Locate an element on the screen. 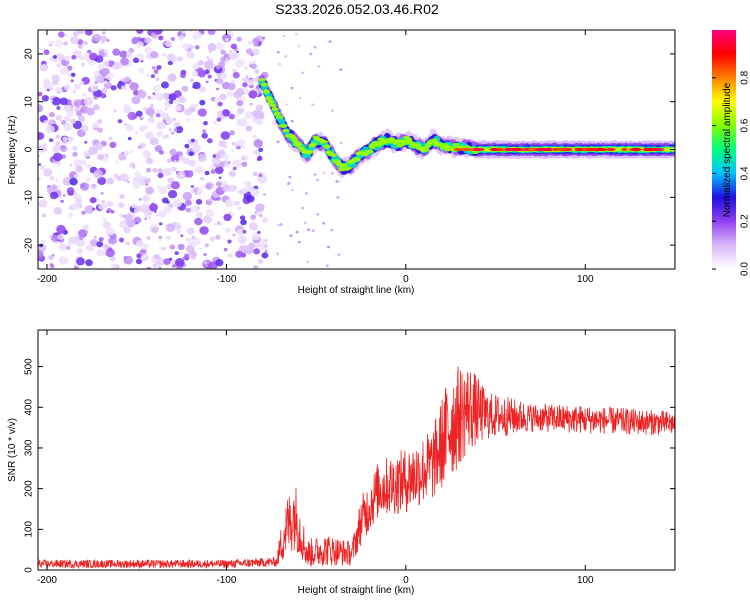 The height and width of the screenshot is (600, 750). x-tick-label: 100 is located at coordinates (585, 580).